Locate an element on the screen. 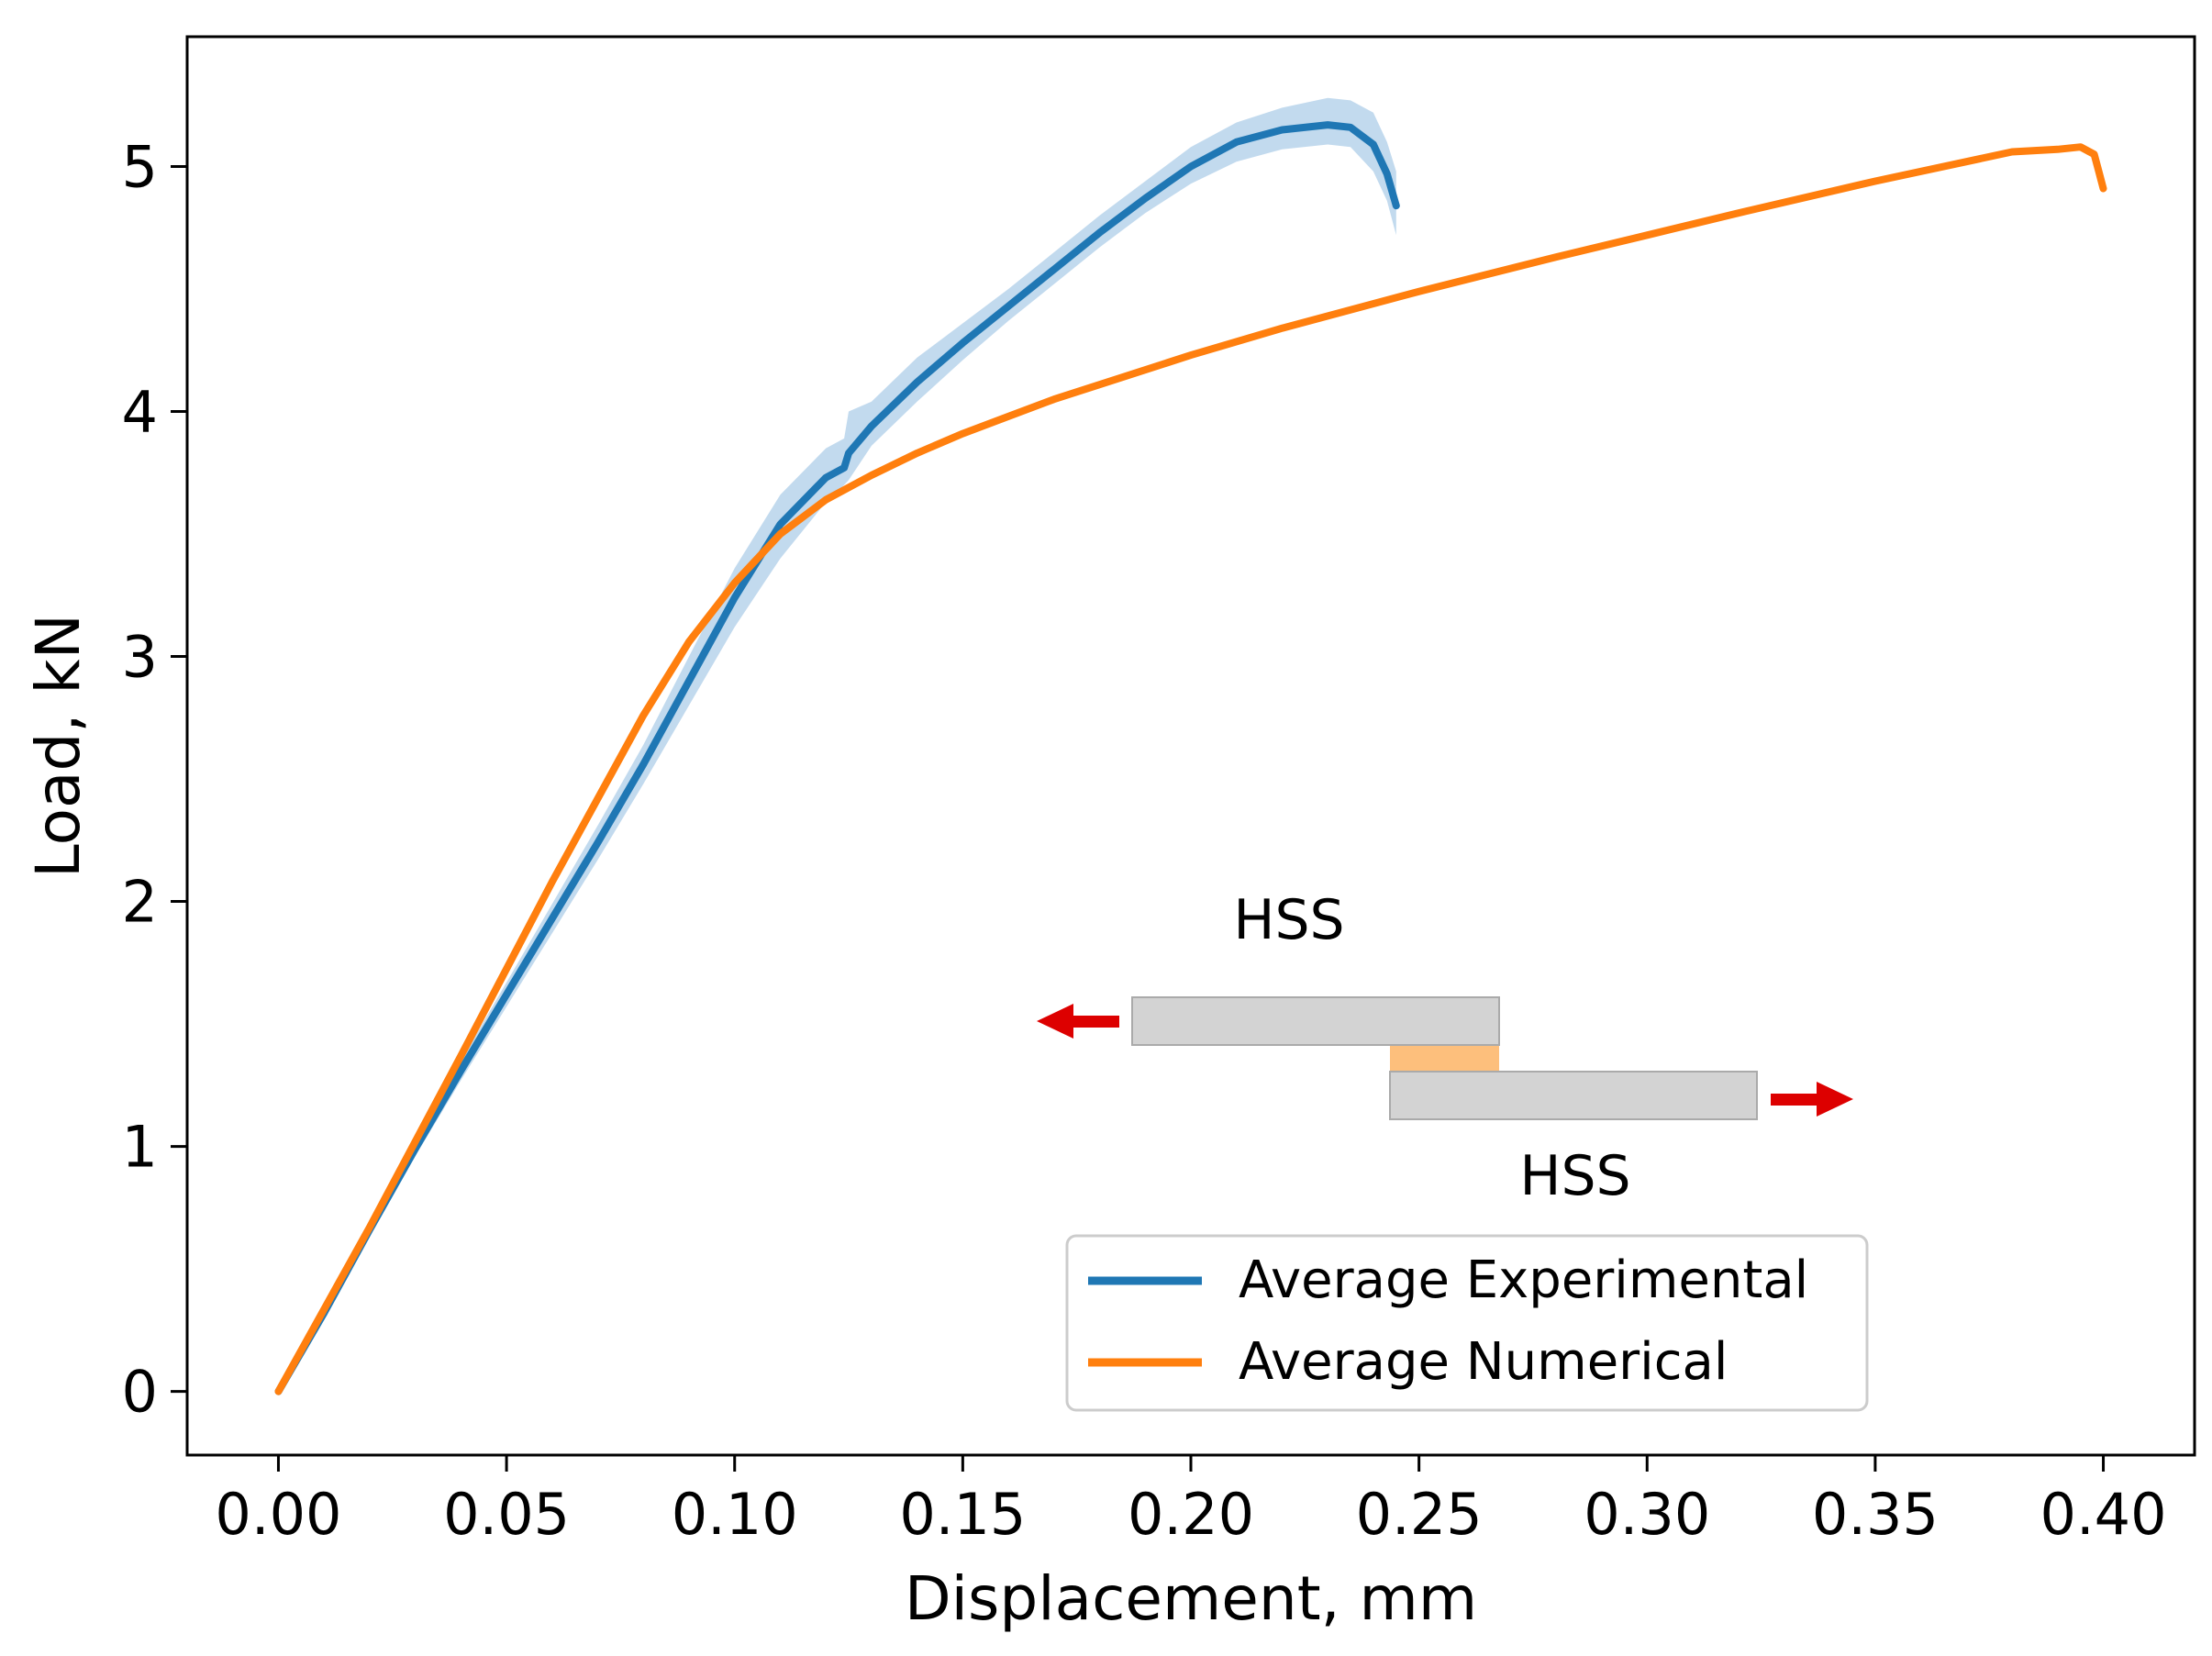  legend: Average Experimental Average Numerical is located at coordinates (1467, 1323).